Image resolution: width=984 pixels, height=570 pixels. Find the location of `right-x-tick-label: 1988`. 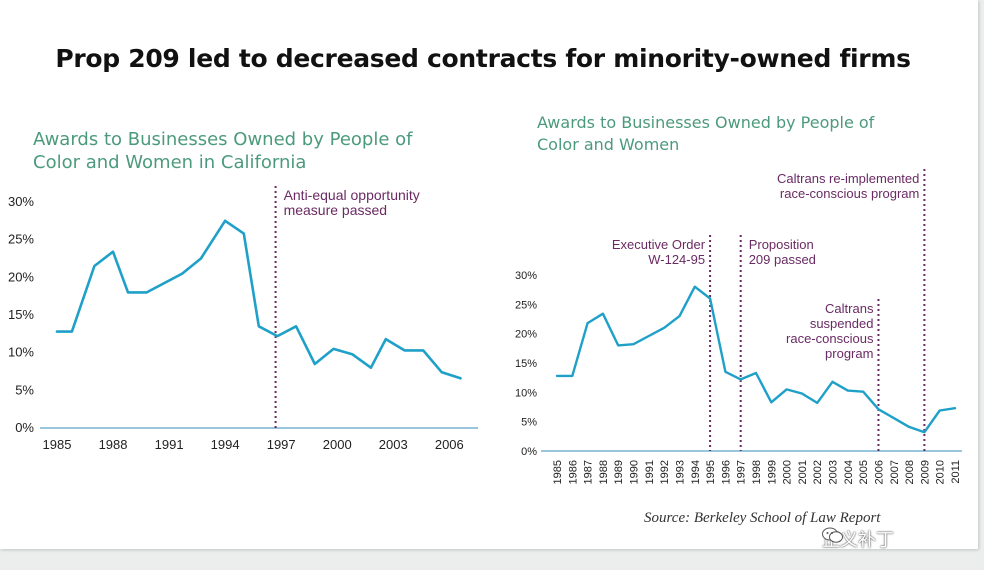

right-x-tick-label: 1988 is located at coordinates (604, 472).